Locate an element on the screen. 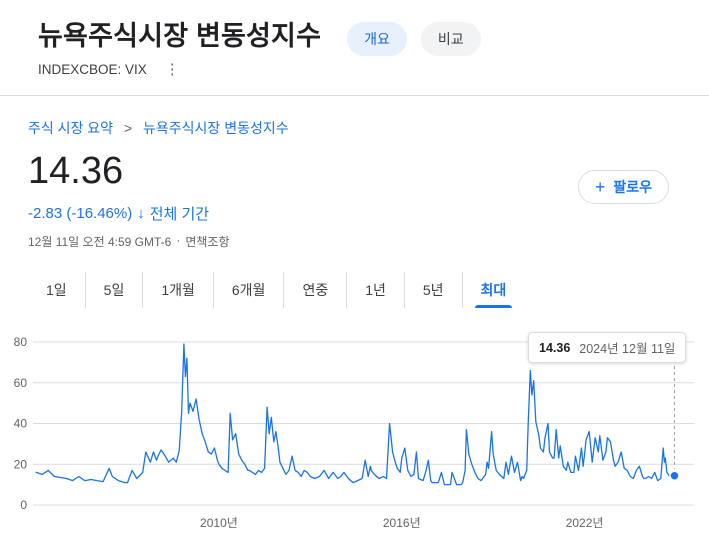  header-divider is located at coordinates (354, 95).